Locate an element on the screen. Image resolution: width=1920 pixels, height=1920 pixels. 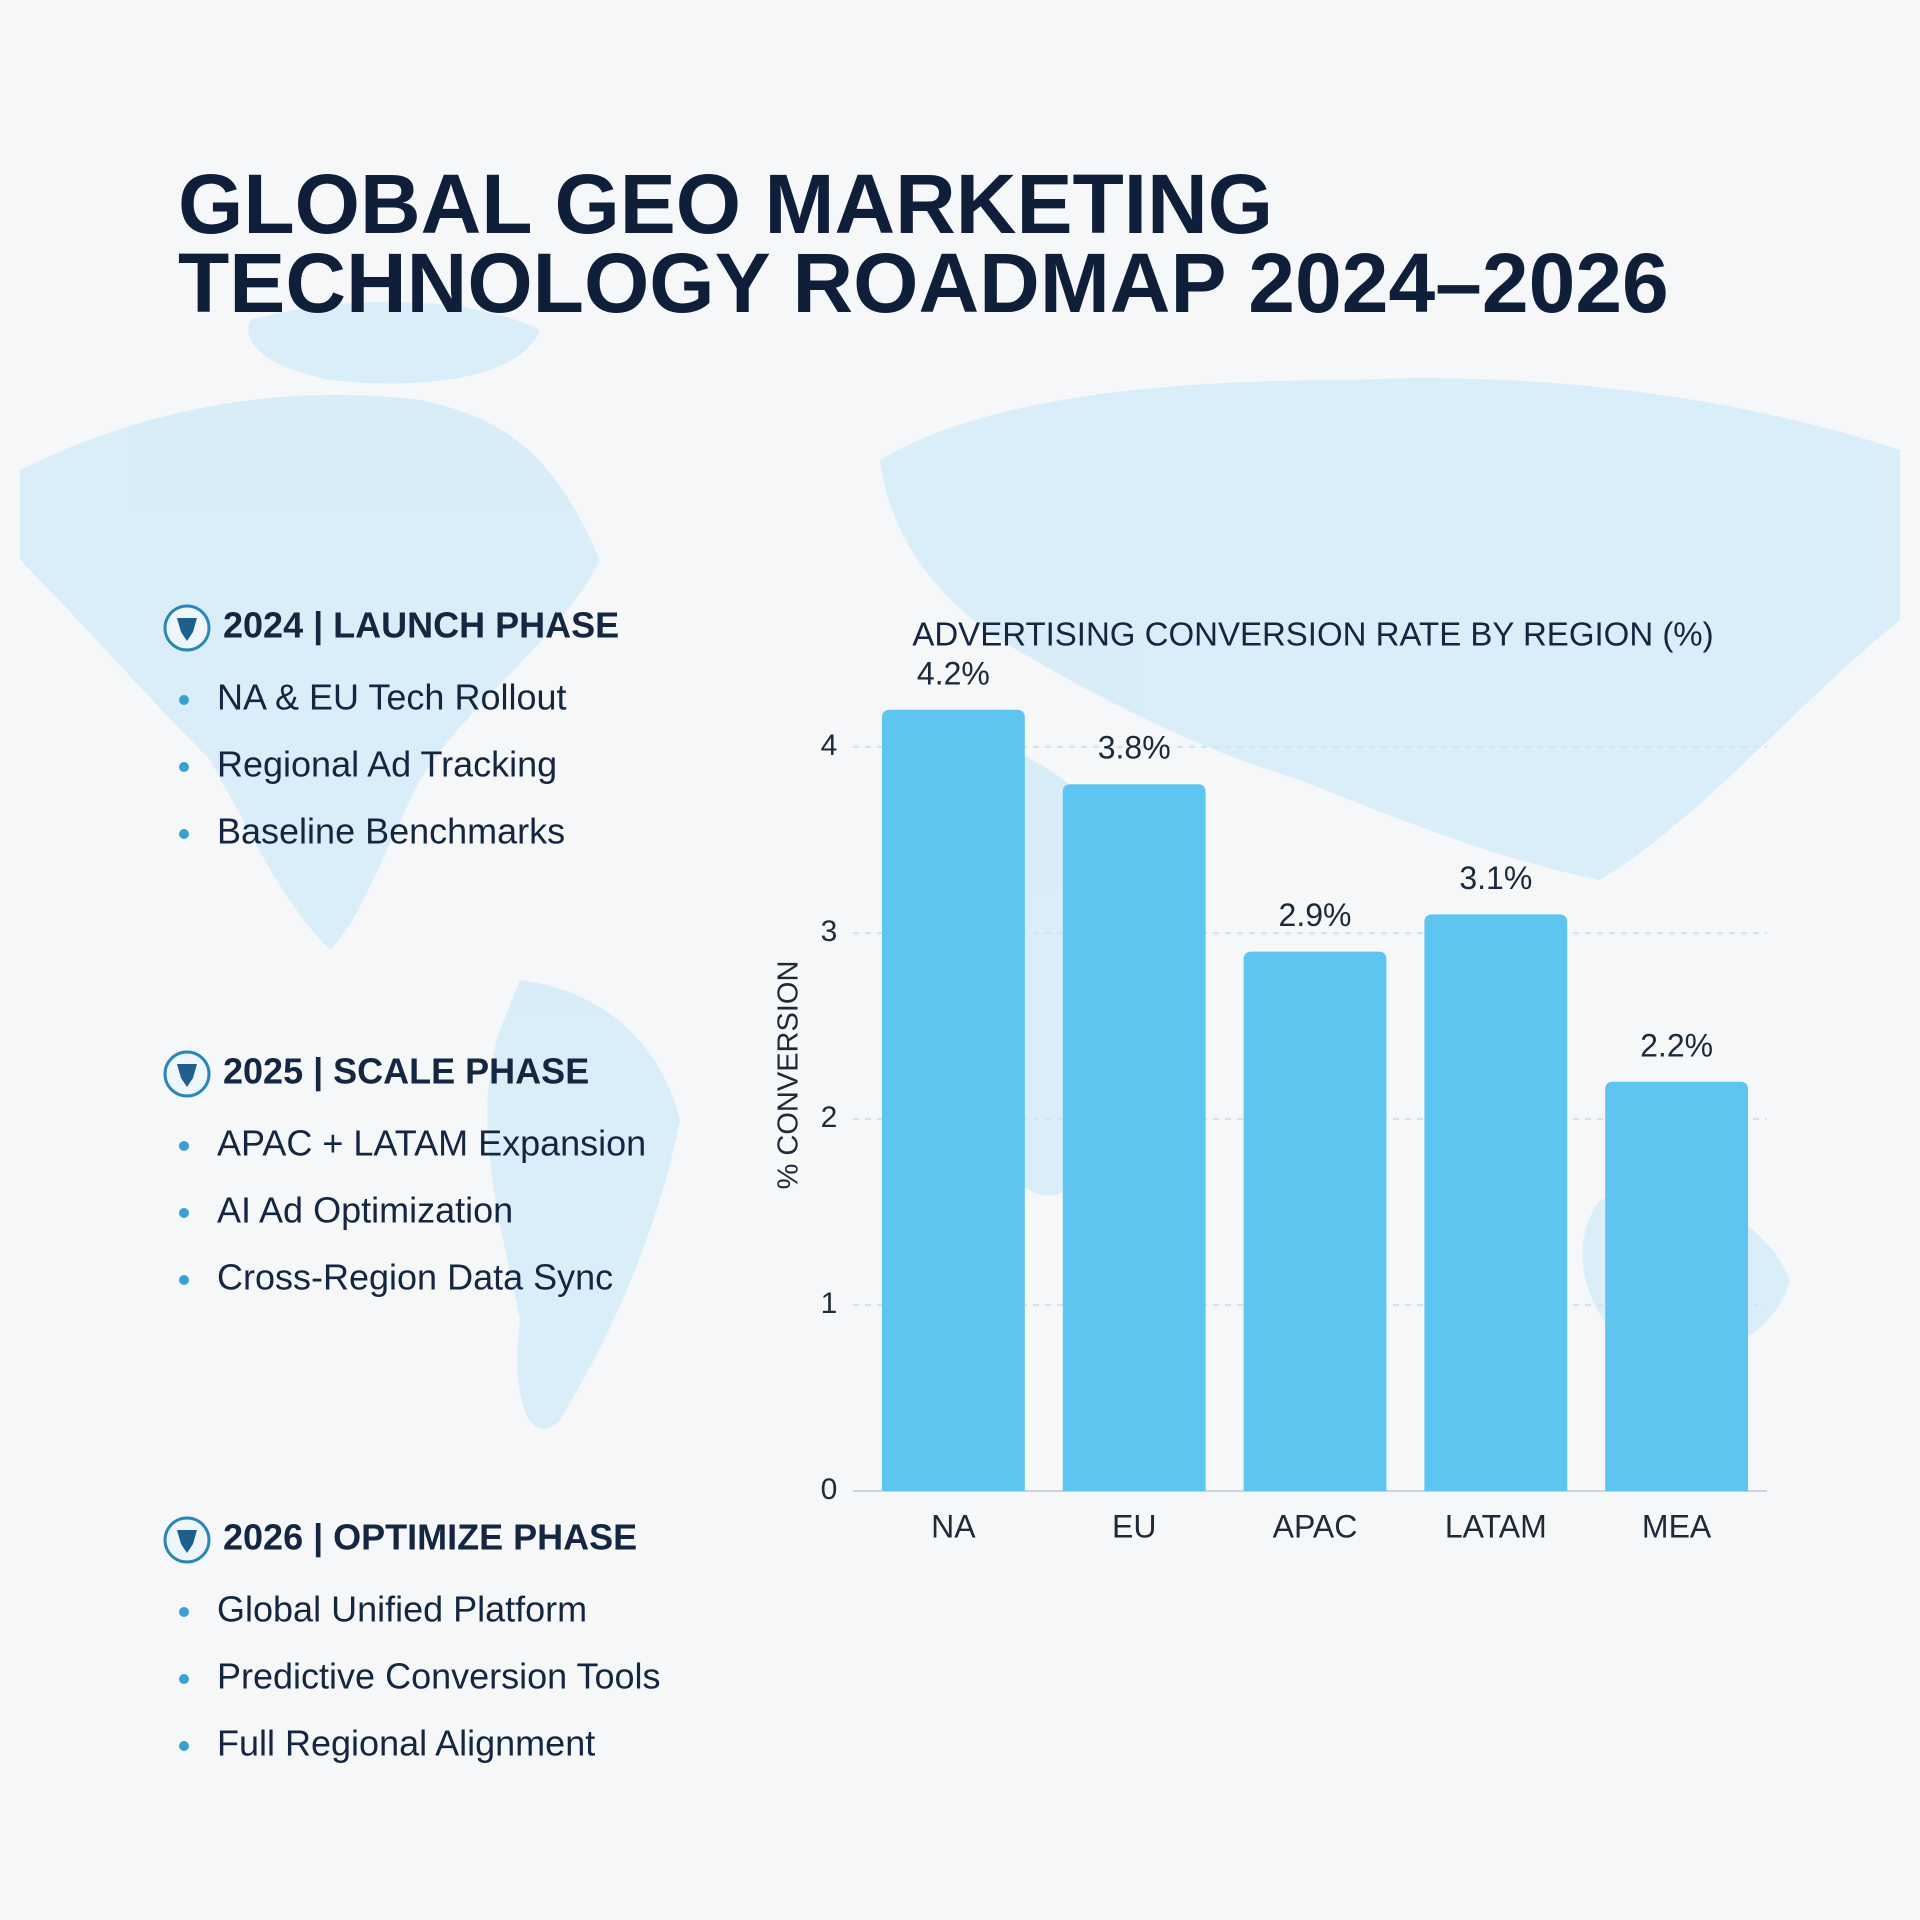
phase-item: Baseline Benchmarks is located at coordinates (391, 831).